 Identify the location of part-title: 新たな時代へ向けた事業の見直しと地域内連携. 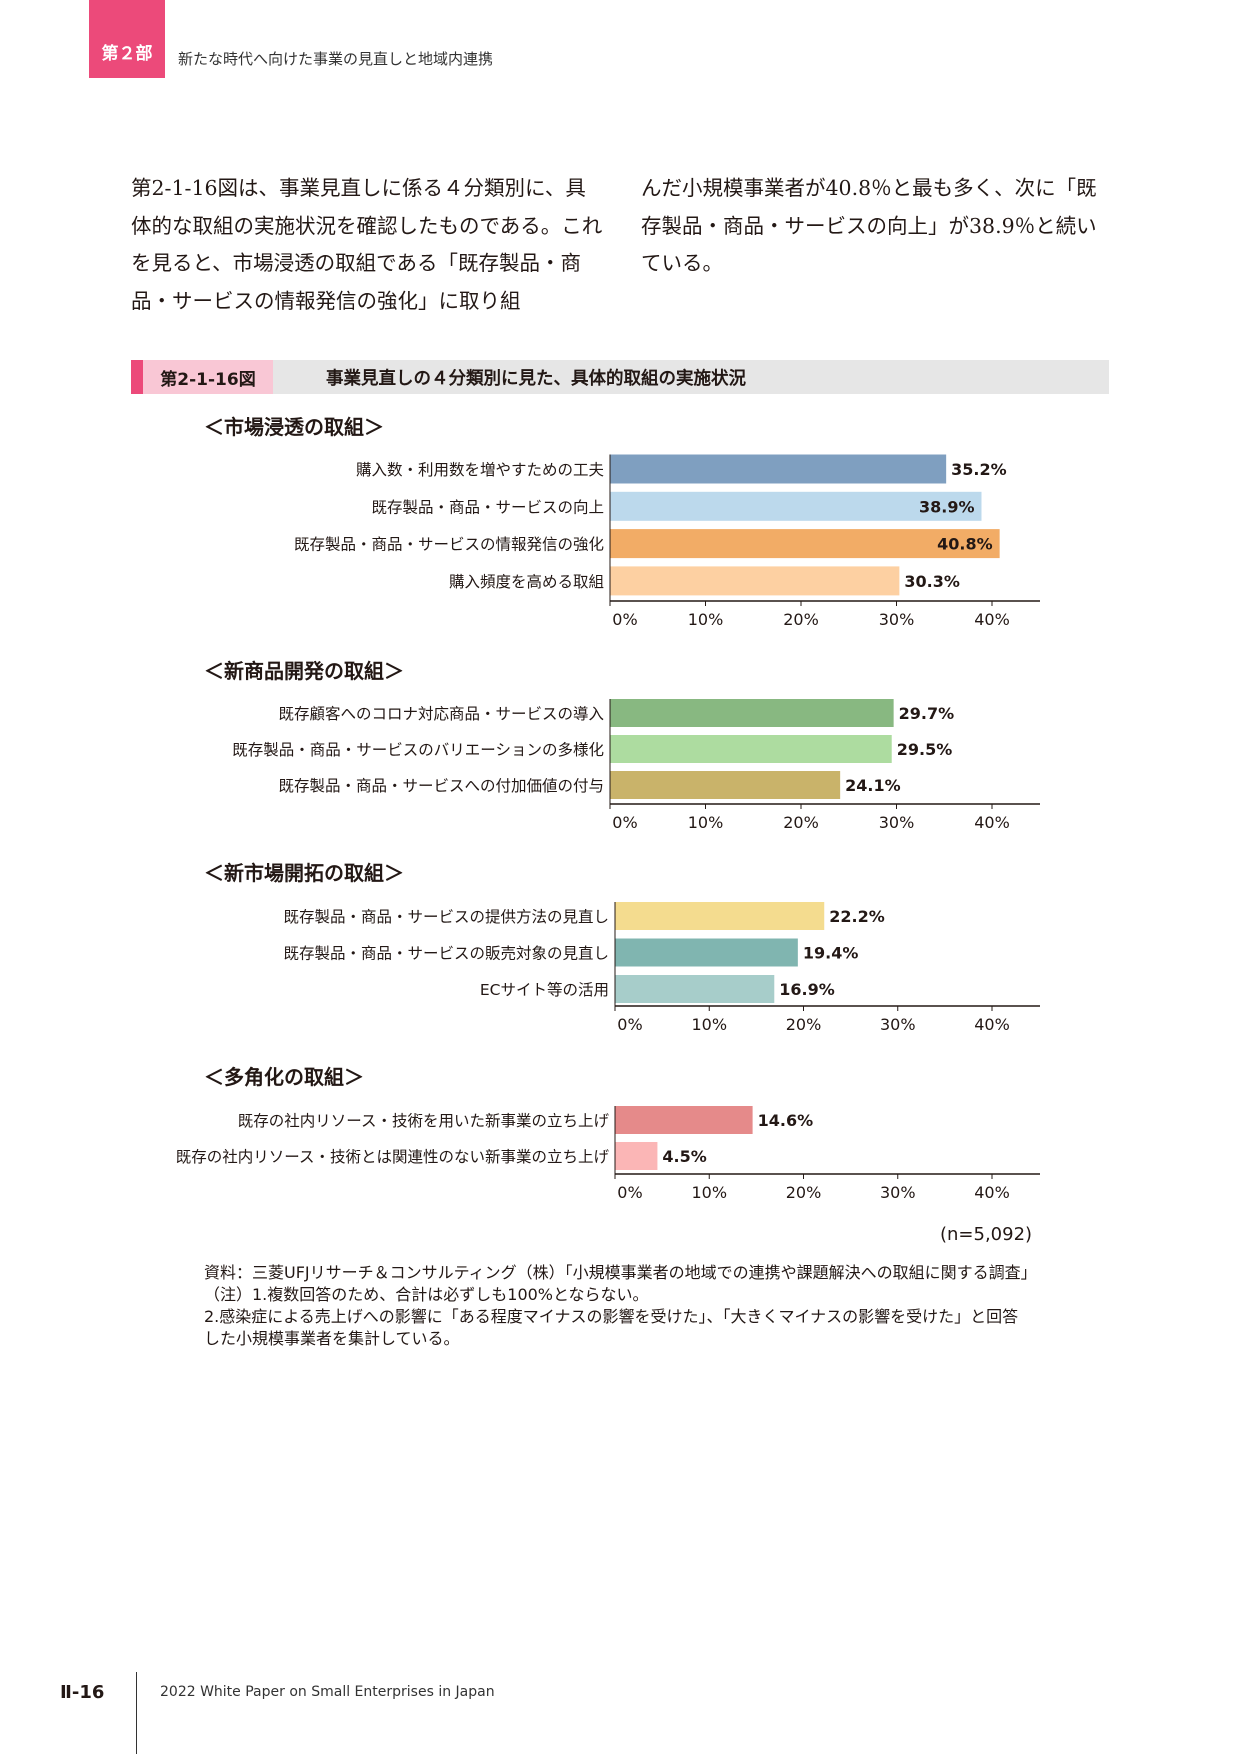
(336, 59).